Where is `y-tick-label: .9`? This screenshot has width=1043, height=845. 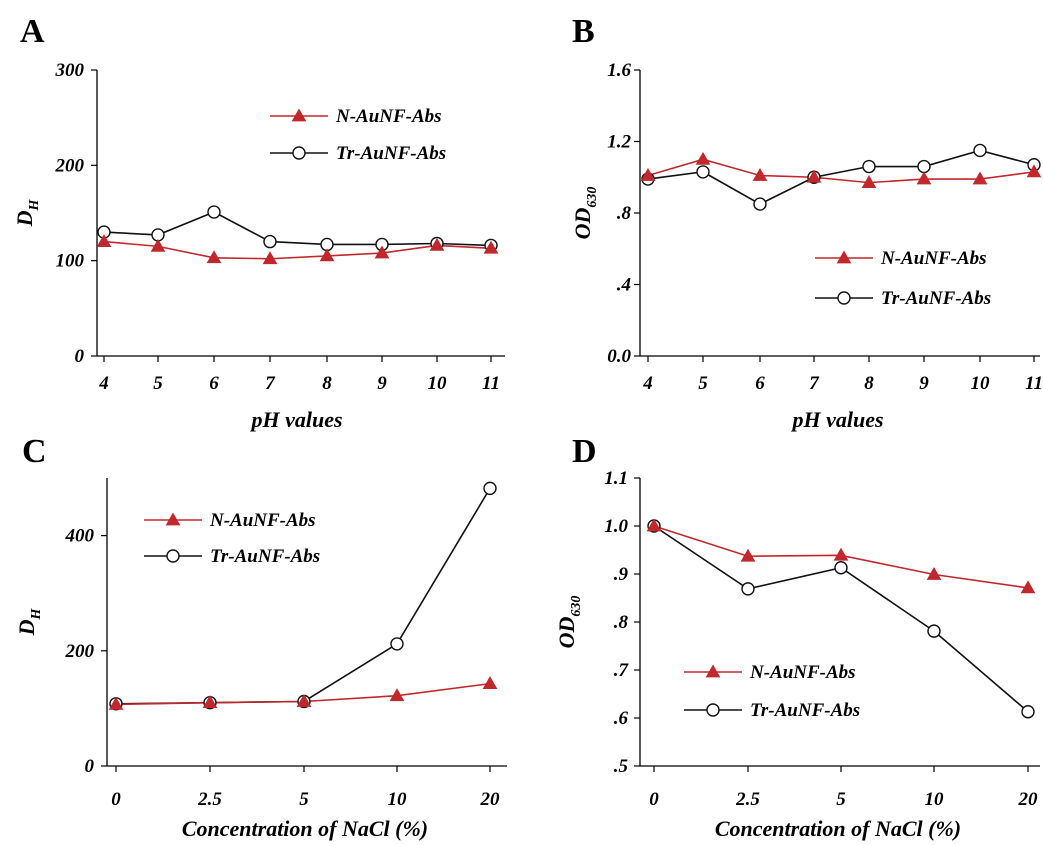
y-tick-label: .9 is located at coordinates (621, 574).